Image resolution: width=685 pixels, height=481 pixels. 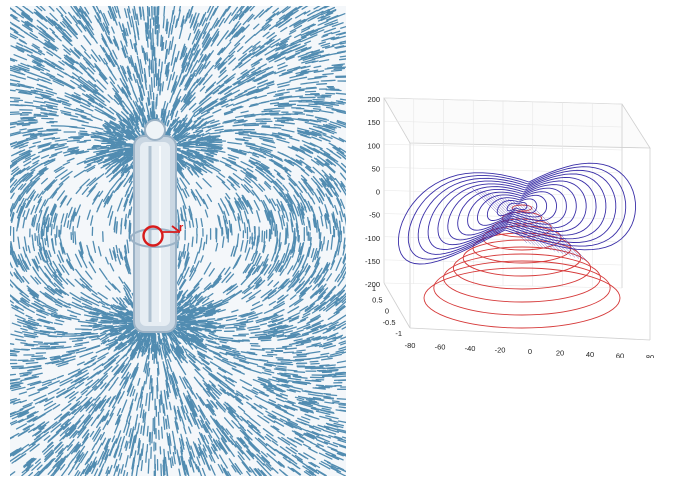 What do you see at coordinates (372, 238) in the screenshot?
I see `z-tick-label: -100` at bounding box center [372, 238].